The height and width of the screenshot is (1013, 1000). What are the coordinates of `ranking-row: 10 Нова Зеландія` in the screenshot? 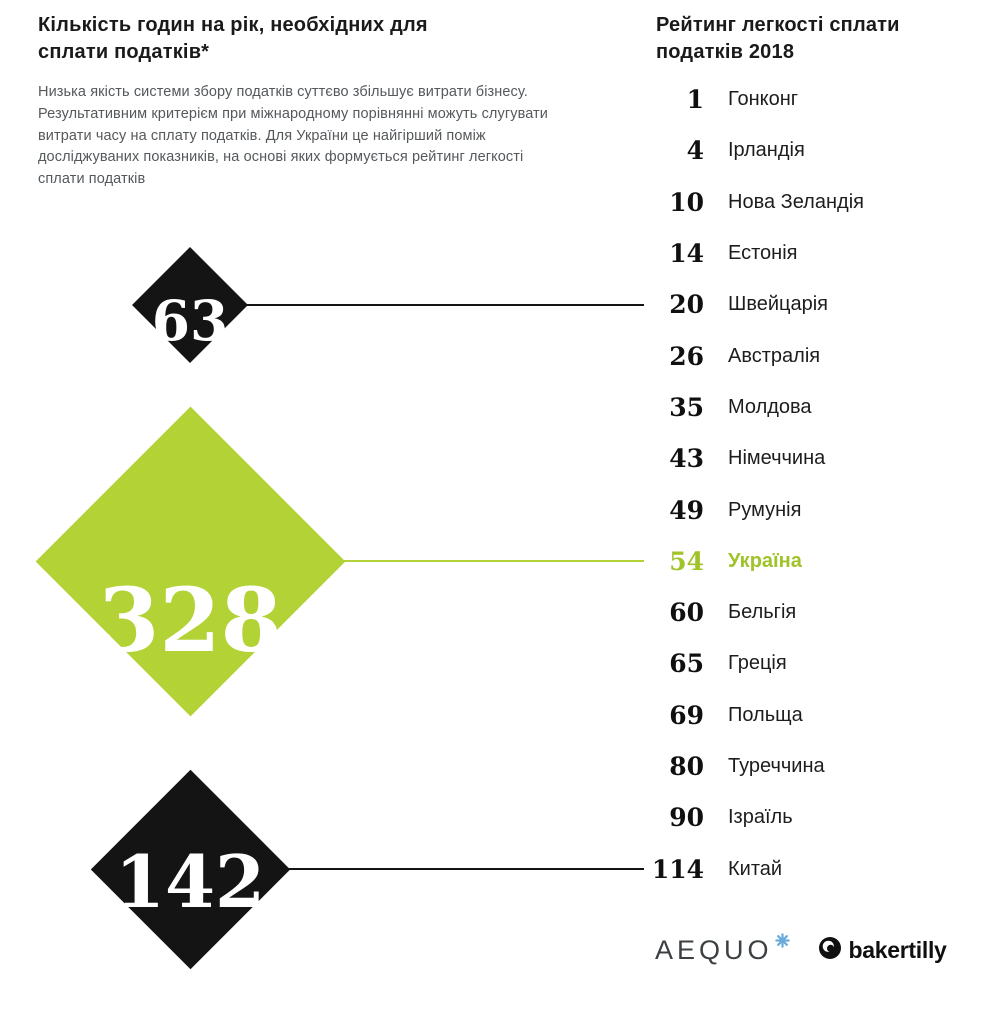 It's located at (803, 202).